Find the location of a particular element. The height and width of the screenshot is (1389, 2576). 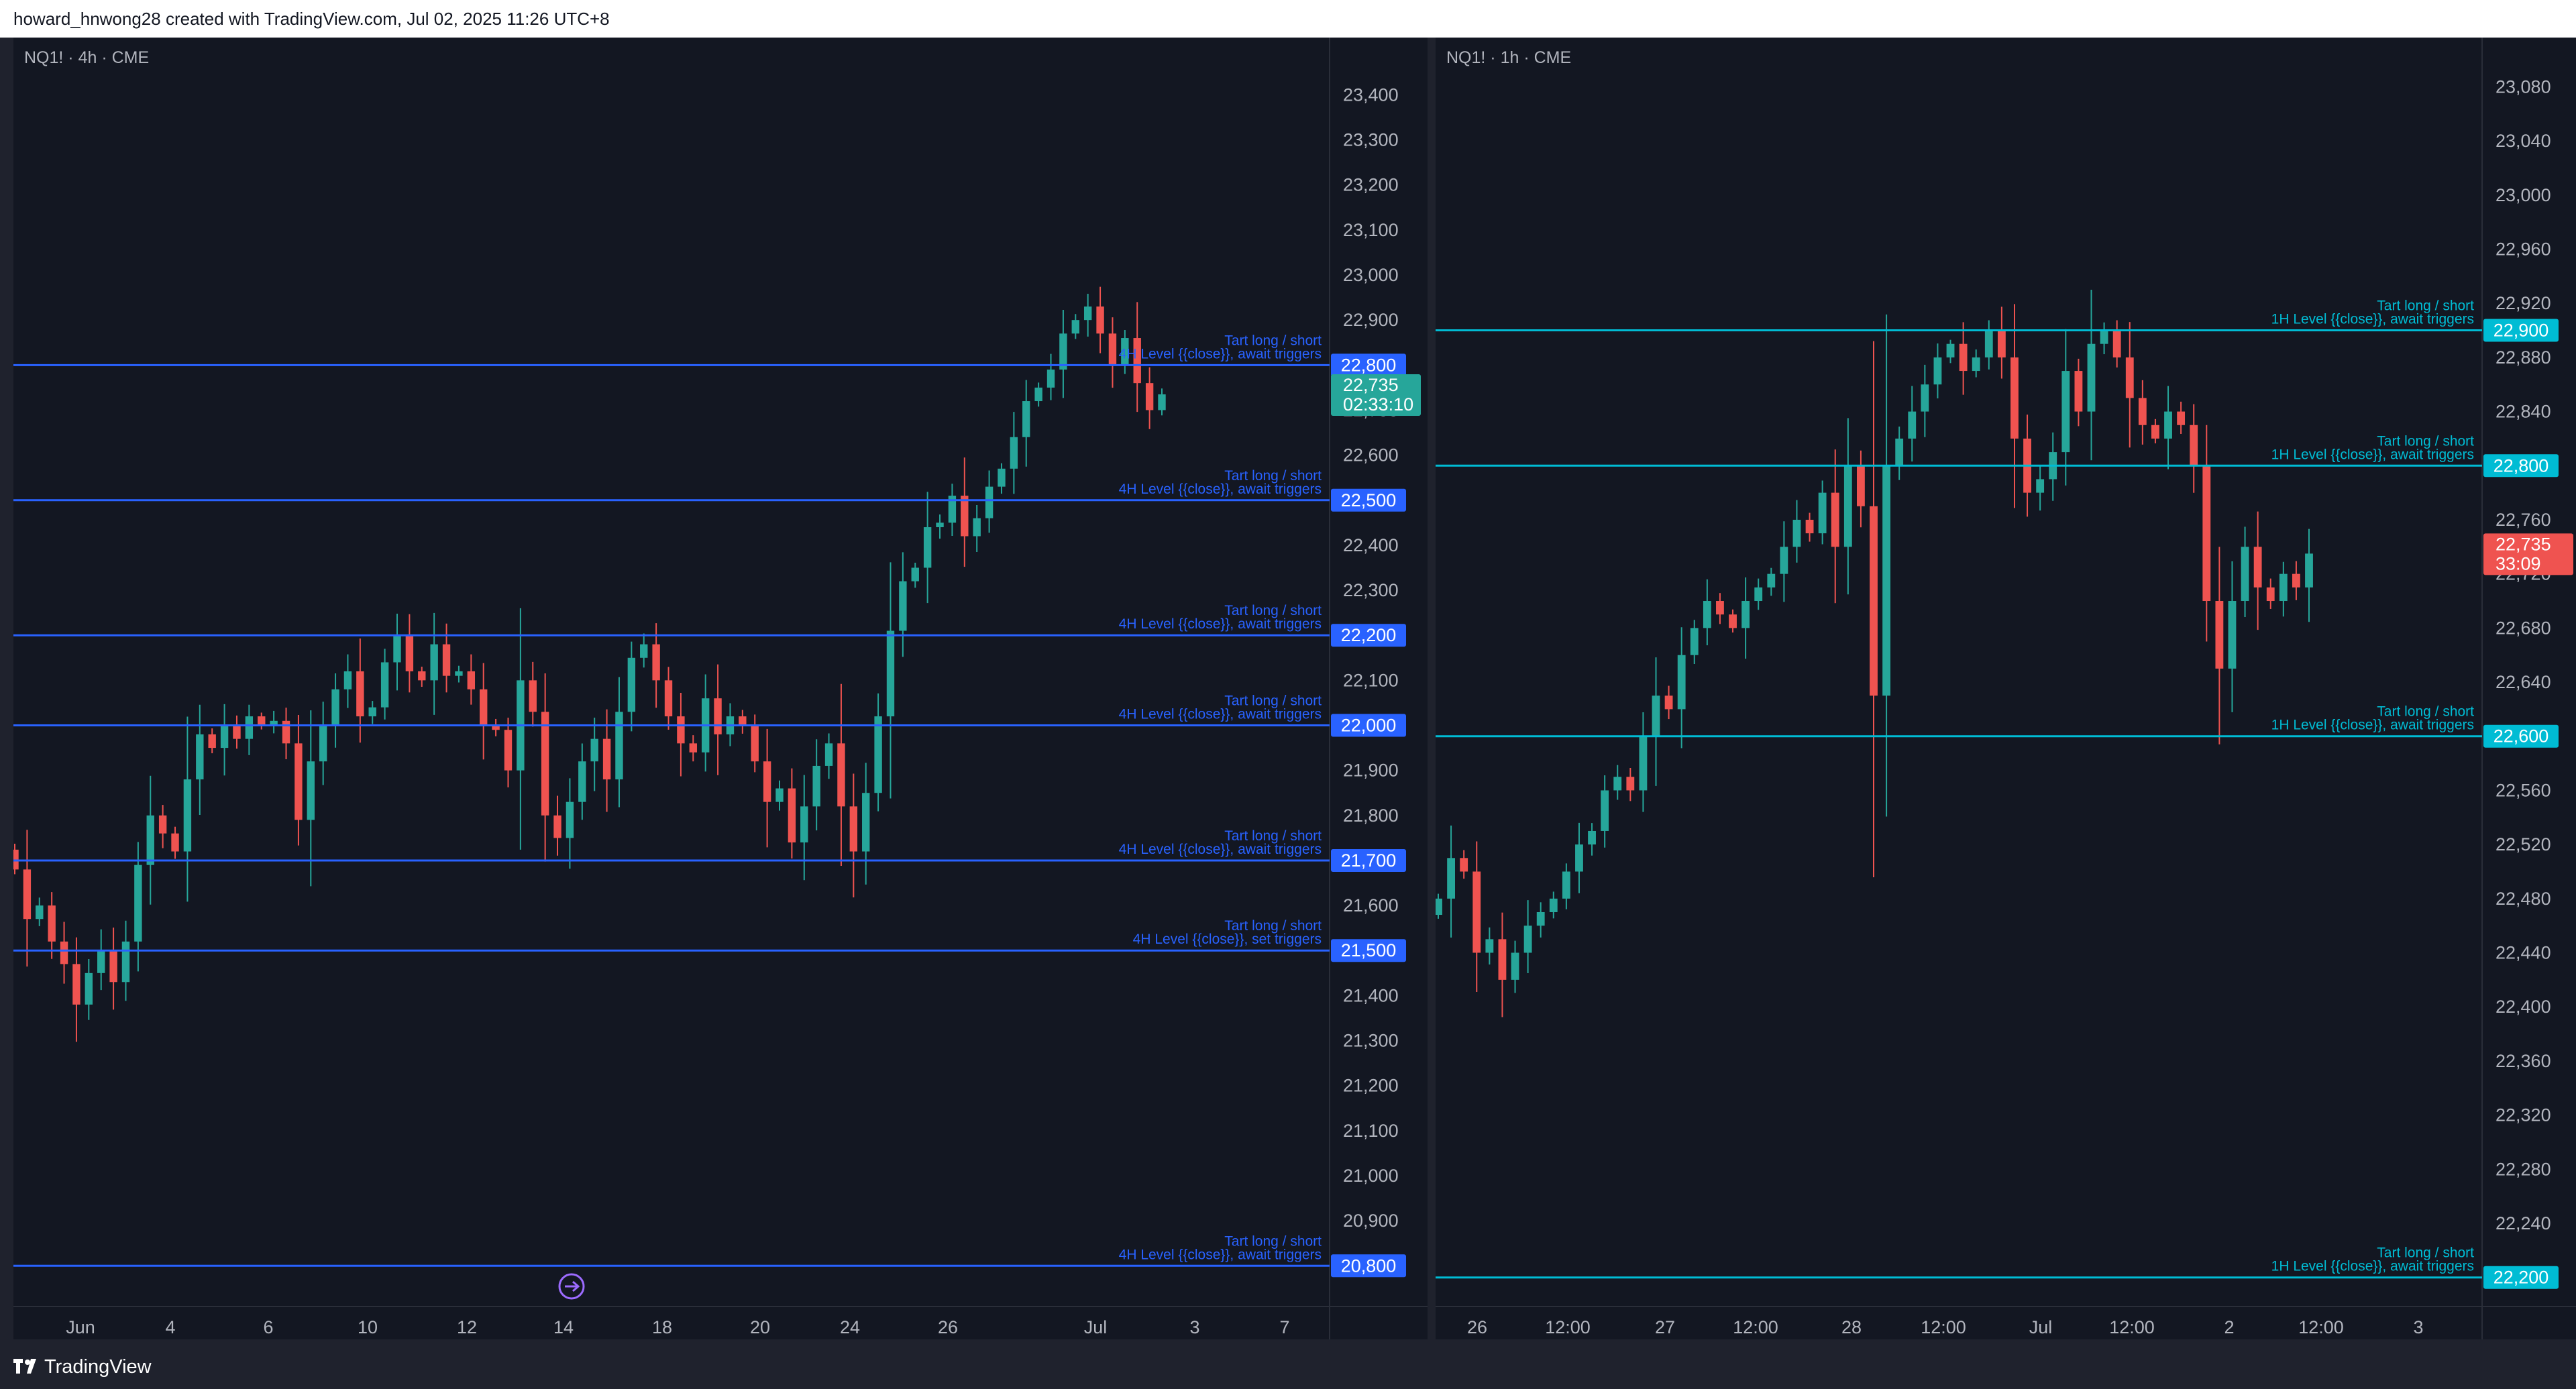

price-tick-label: 22,640 is located at coordinates (2523, 682).